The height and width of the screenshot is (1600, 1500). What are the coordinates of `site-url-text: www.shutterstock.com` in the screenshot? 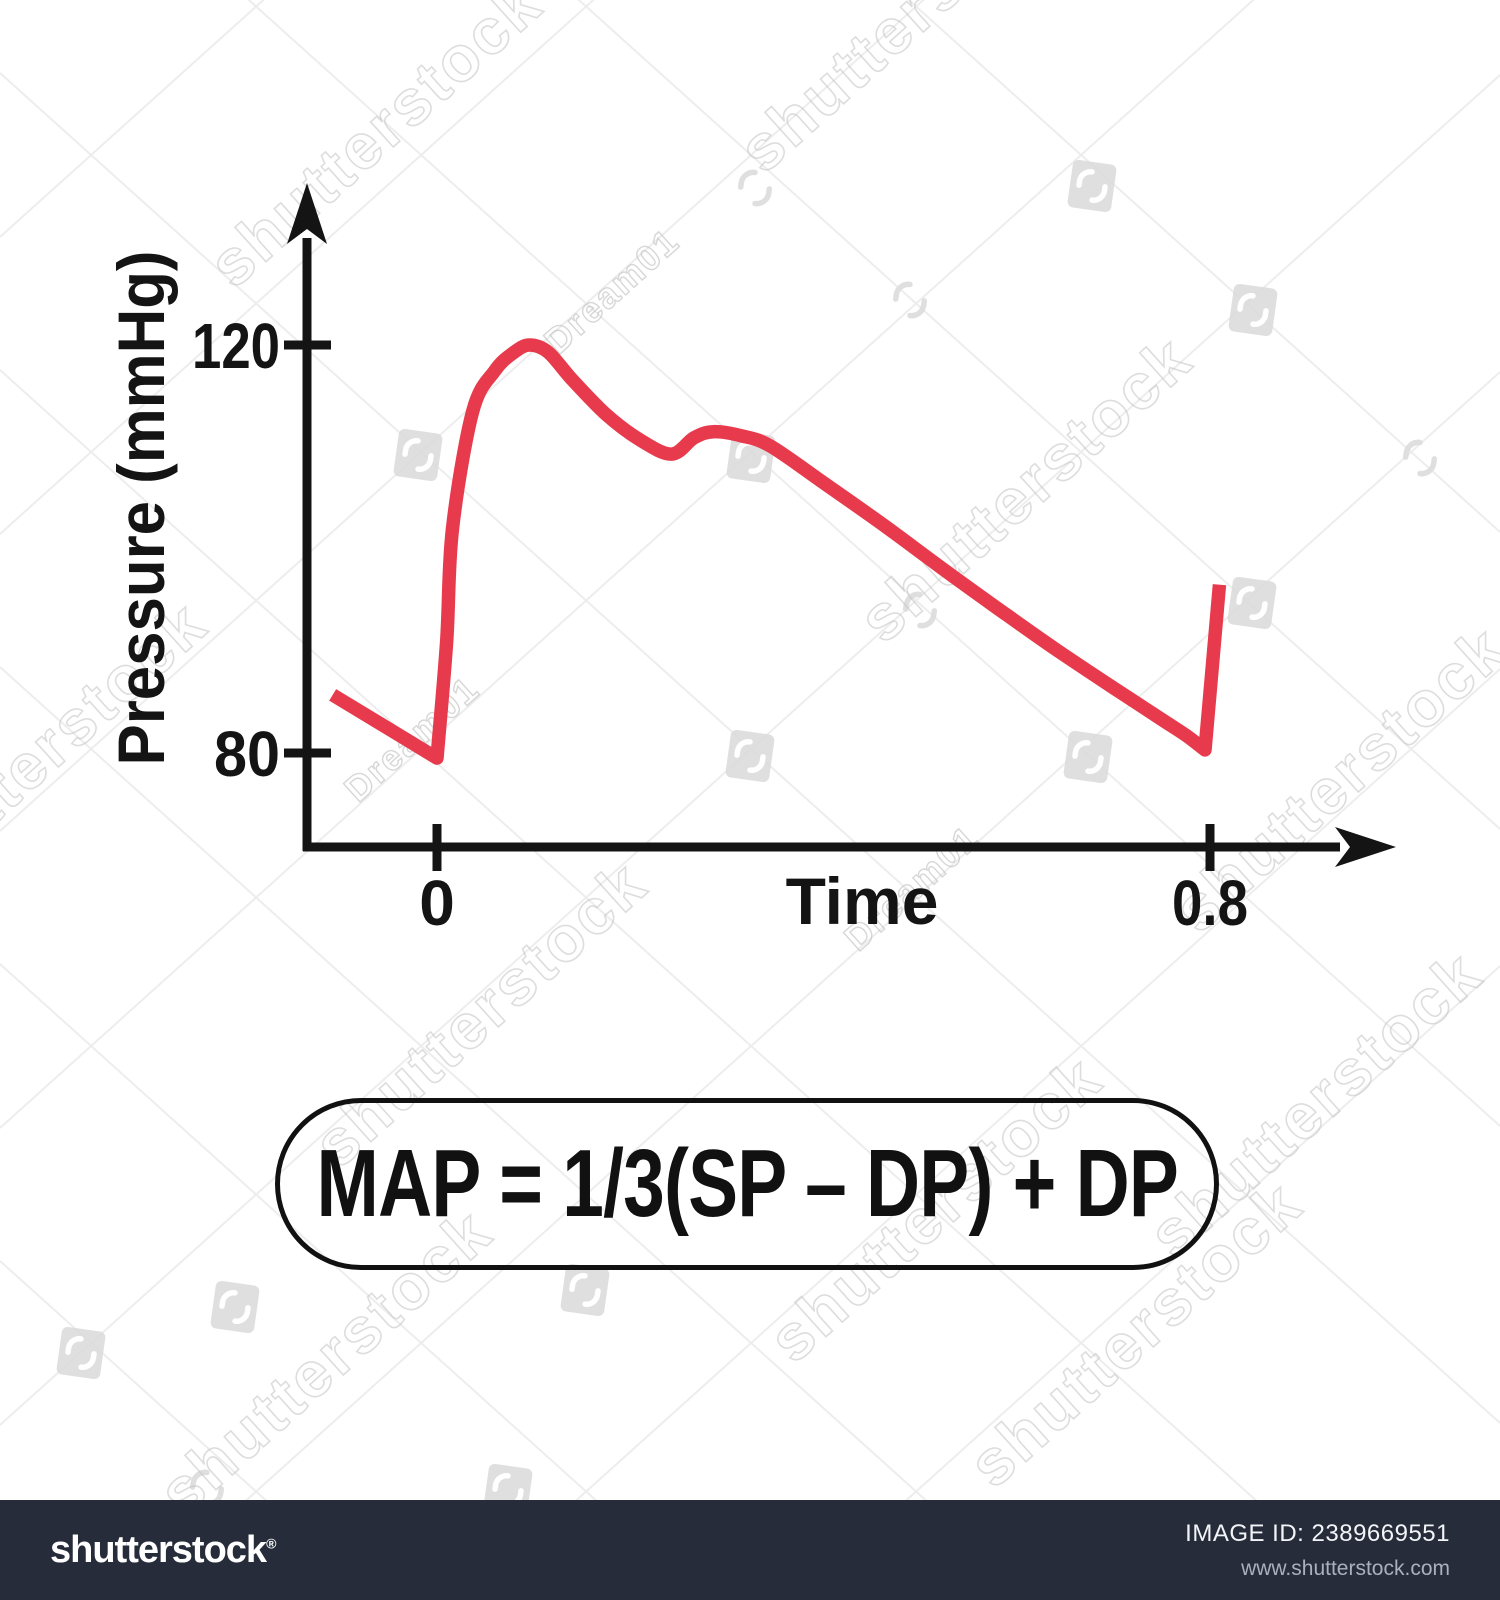 It's located at (1345, 1568).